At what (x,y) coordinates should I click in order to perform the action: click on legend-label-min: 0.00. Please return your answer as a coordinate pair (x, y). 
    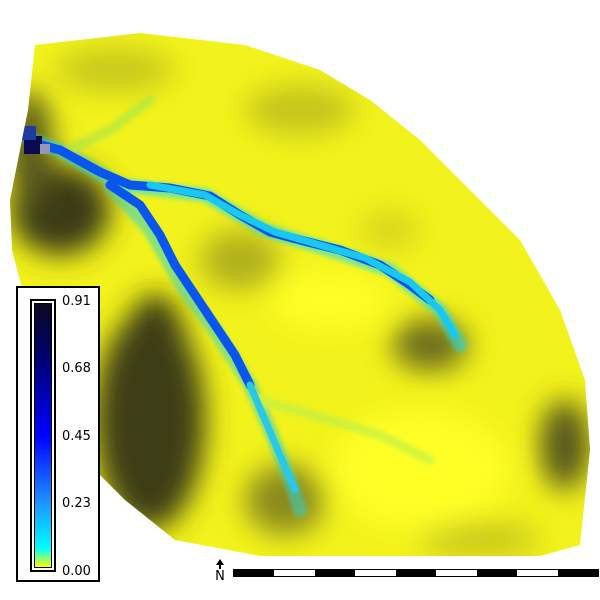
    Looking at the image, I should click on (76, 571).